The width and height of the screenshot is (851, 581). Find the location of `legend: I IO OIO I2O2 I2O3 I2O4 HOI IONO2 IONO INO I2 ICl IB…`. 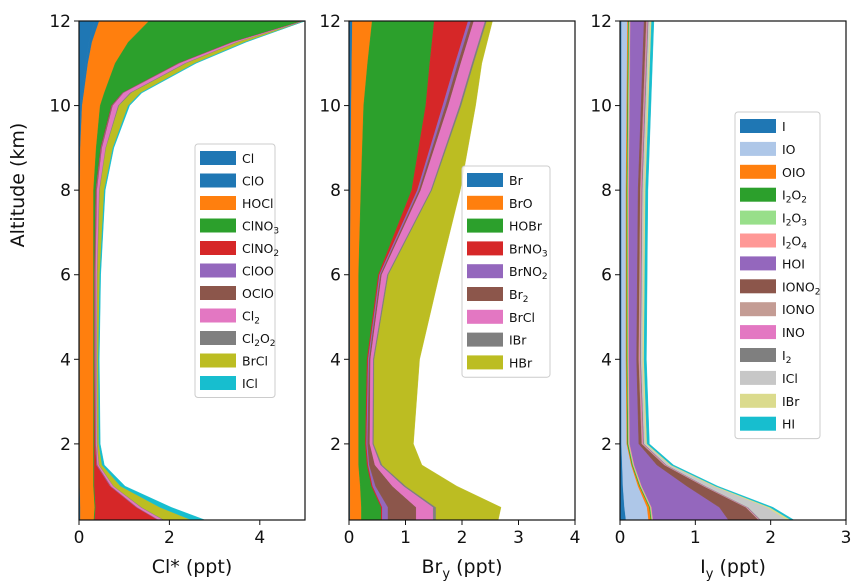

legend: I IO OIO I2O2 I2O3 I2O4 HOI IONO2 IONO INO I2 ICl IB… is located at coordinates (777, 275).